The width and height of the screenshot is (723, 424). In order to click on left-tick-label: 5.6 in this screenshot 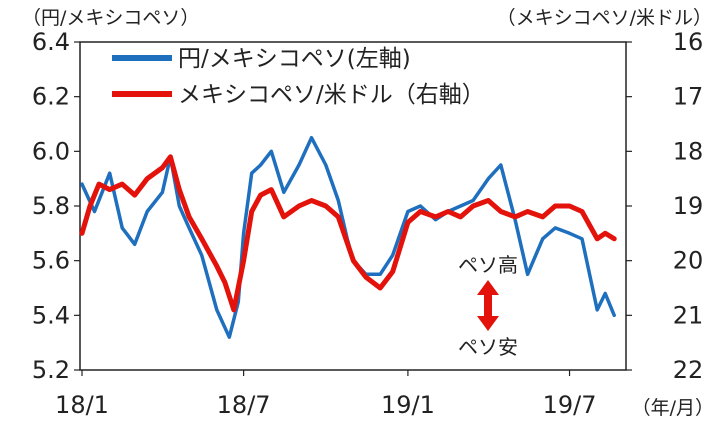, I will do `click(51, 261)`.